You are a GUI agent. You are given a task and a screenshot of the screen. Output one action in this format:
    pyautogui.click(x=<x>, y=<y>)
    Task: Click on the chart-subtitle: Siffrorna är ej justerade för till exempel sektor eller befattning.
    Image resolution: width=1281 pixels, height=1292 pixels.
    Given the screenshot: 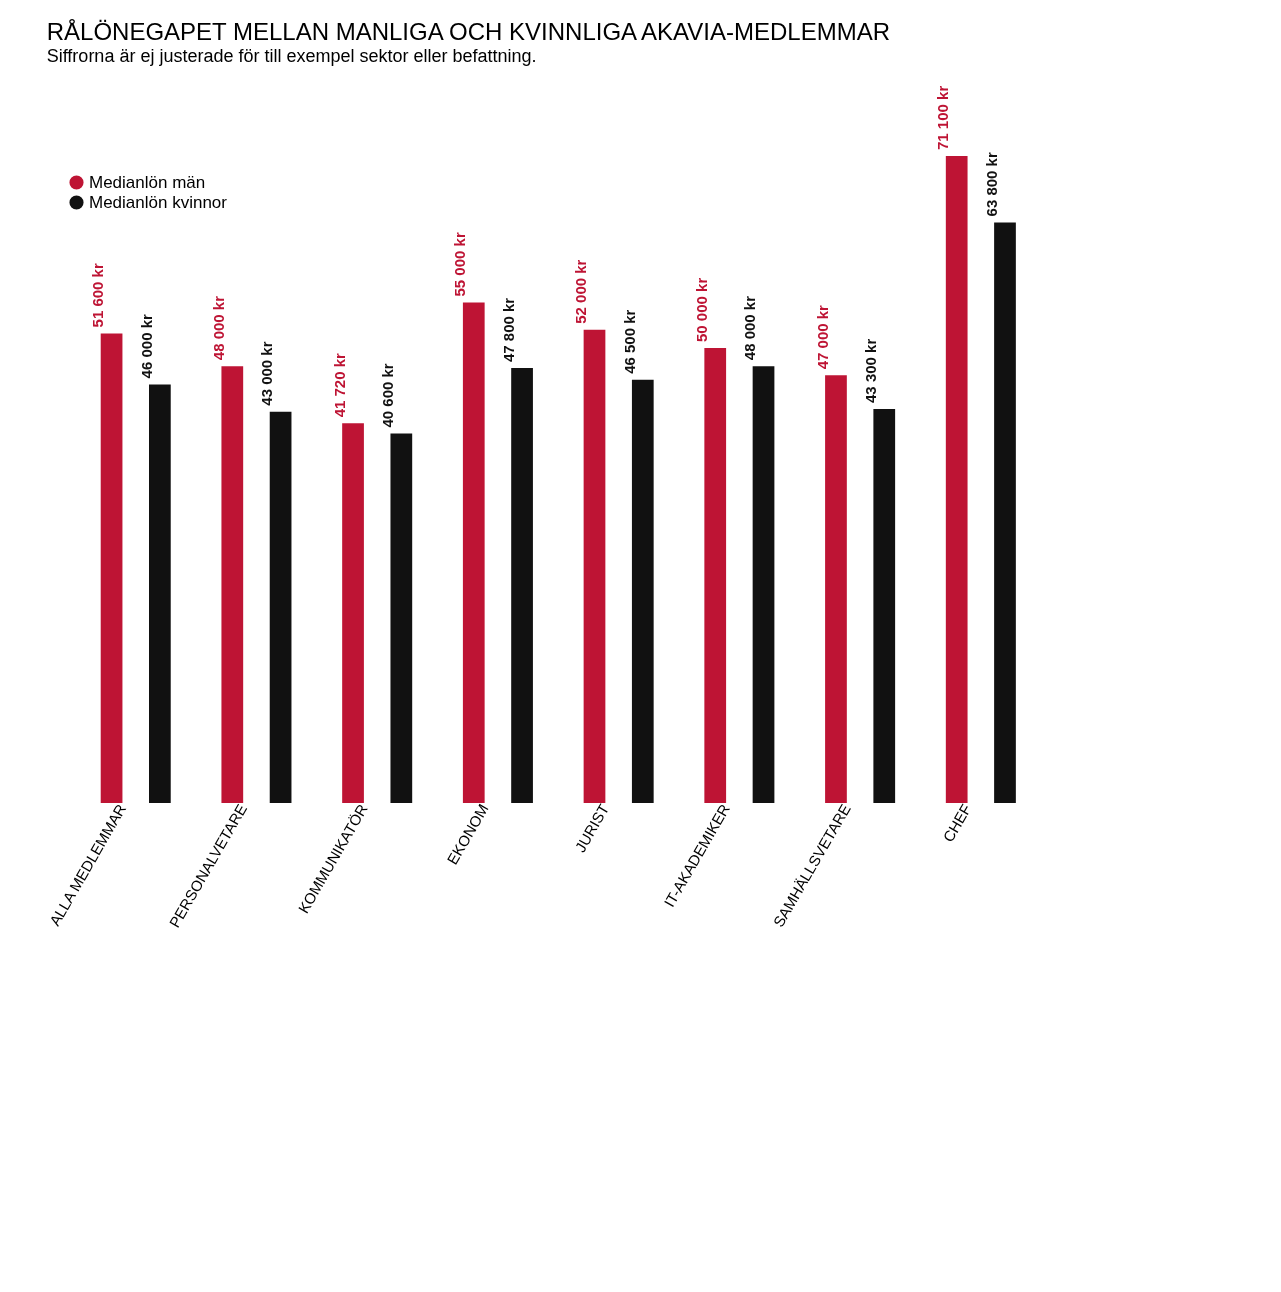 What is the action you would take?
    pyautogui.click(x=291, y=55)
    